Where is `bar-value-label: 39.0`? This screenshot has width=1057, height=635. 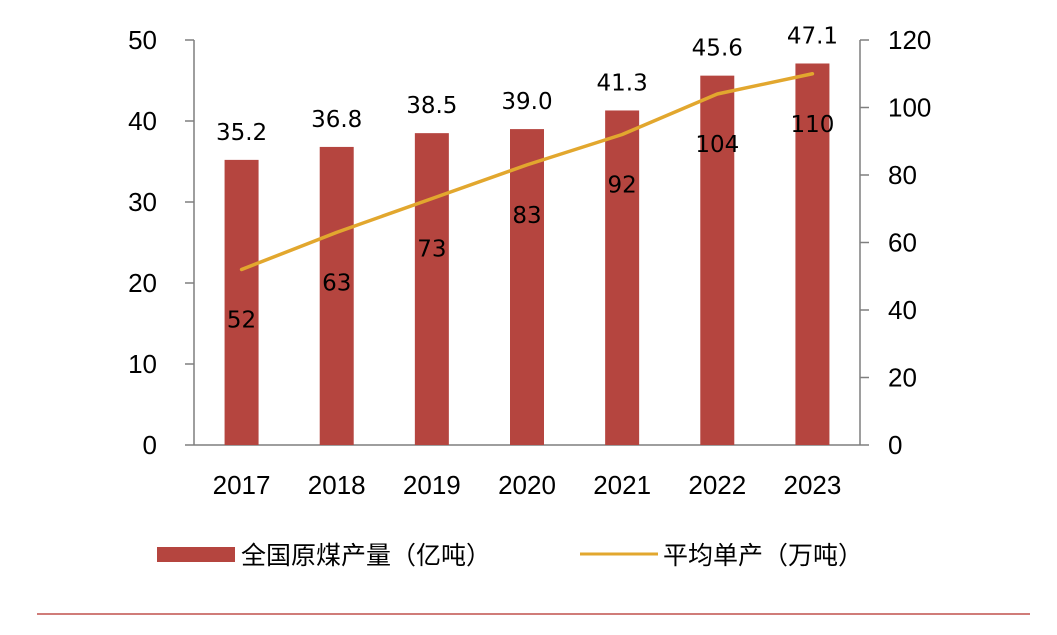 bar-value-label: 39.0 is located at coordinates (526, 102).